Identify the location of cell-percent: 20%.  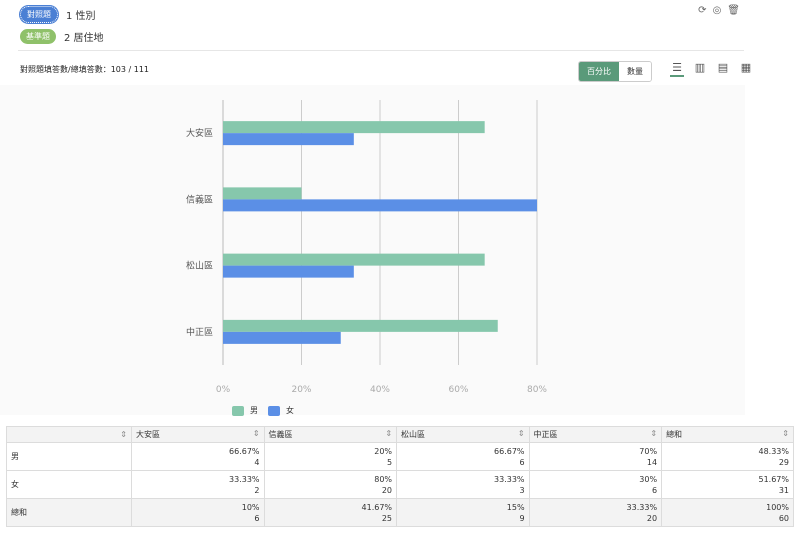
(383, 451).